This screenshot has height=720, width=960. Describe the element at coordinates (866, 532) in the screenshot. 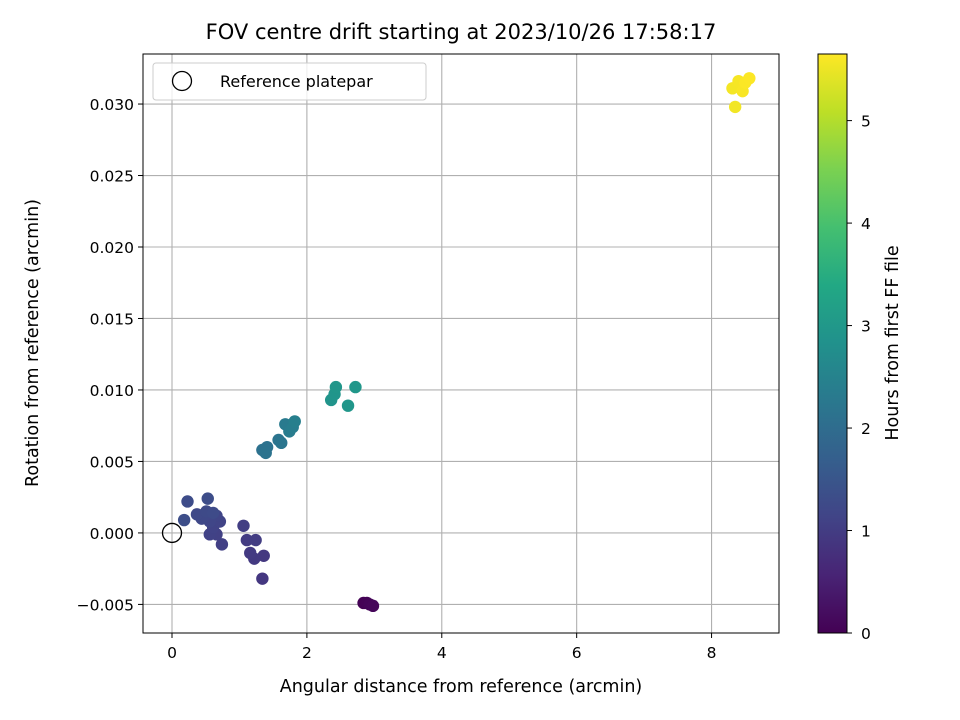

I see `colorbar-tick-label: 1` at that location.